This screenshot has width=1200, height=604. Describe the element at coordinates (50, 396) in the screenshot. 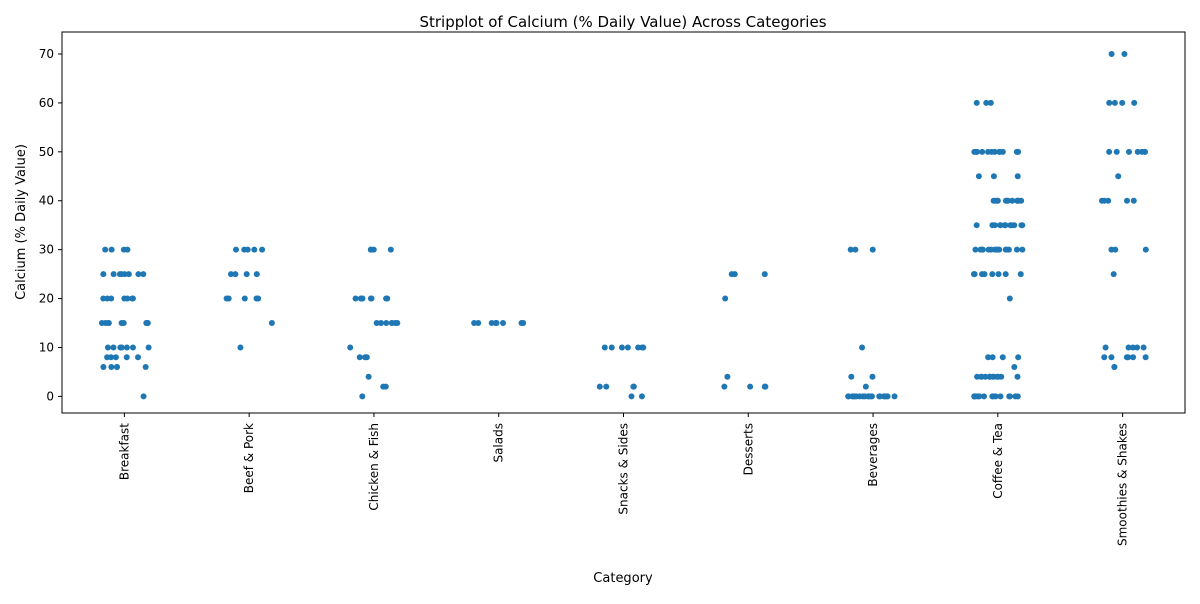

I see `y-tick-label: 0` at that location.